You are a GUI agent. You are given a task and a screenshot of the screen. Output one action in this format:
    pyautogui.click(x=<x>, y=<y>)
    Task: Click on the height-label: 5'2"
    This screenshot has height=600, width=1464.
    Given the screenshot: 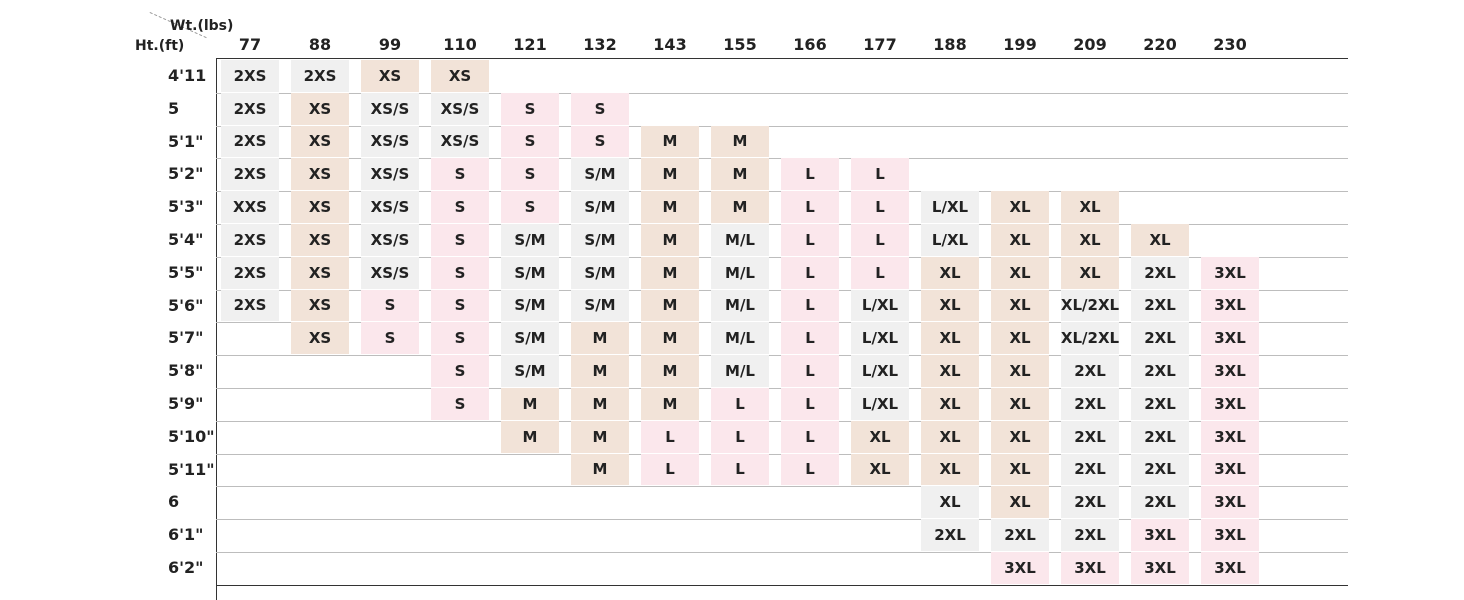 What is the action you would take?
    pyautogui.click(x=186, y=174)
    